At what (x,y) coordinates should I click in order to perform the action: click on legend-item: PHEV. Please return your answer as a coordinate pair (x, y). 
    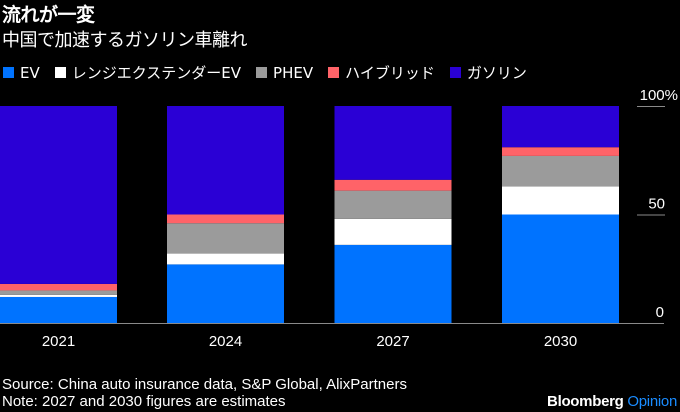
    Looking at the image, I should click on (284, 73).